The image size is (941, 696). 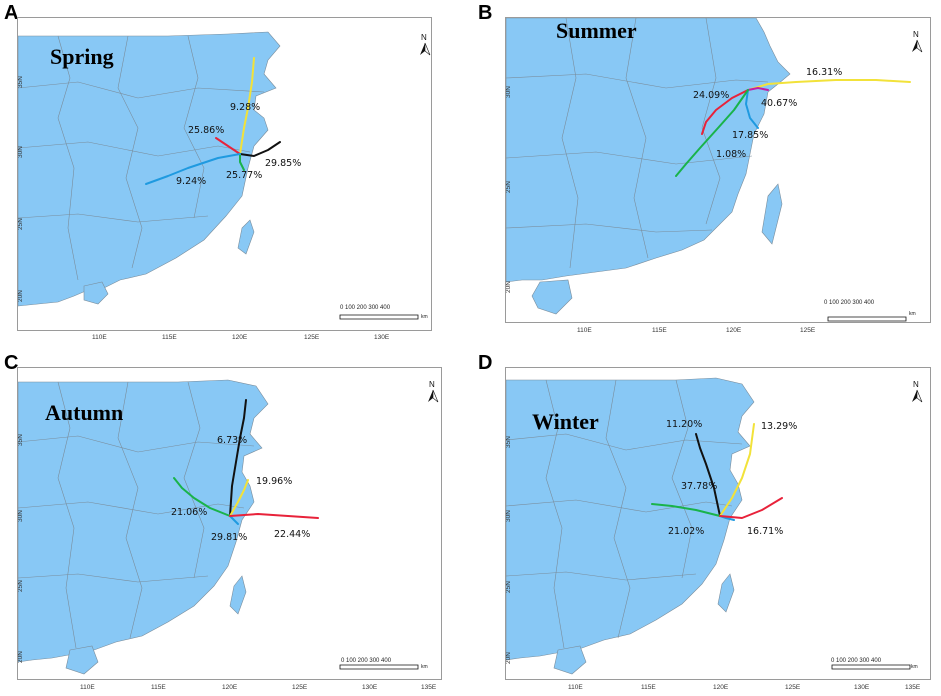 I want to click on trajectory-percent-label: 21.06%, so click(x=189, y=512).